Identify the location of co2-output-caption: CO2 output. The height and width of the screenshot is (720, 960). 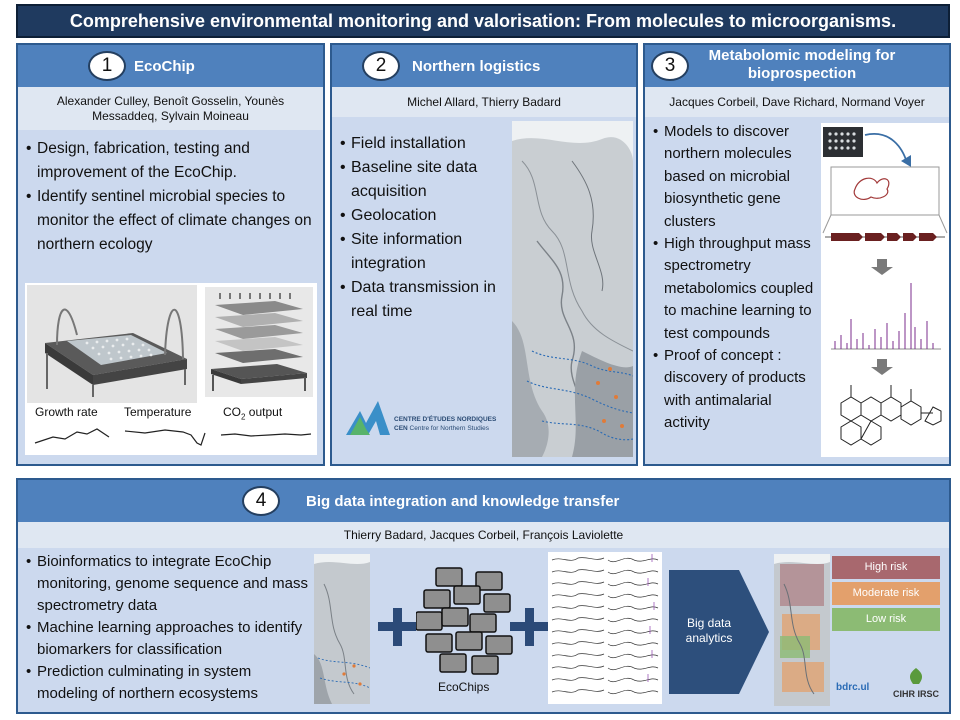
(252, 413).